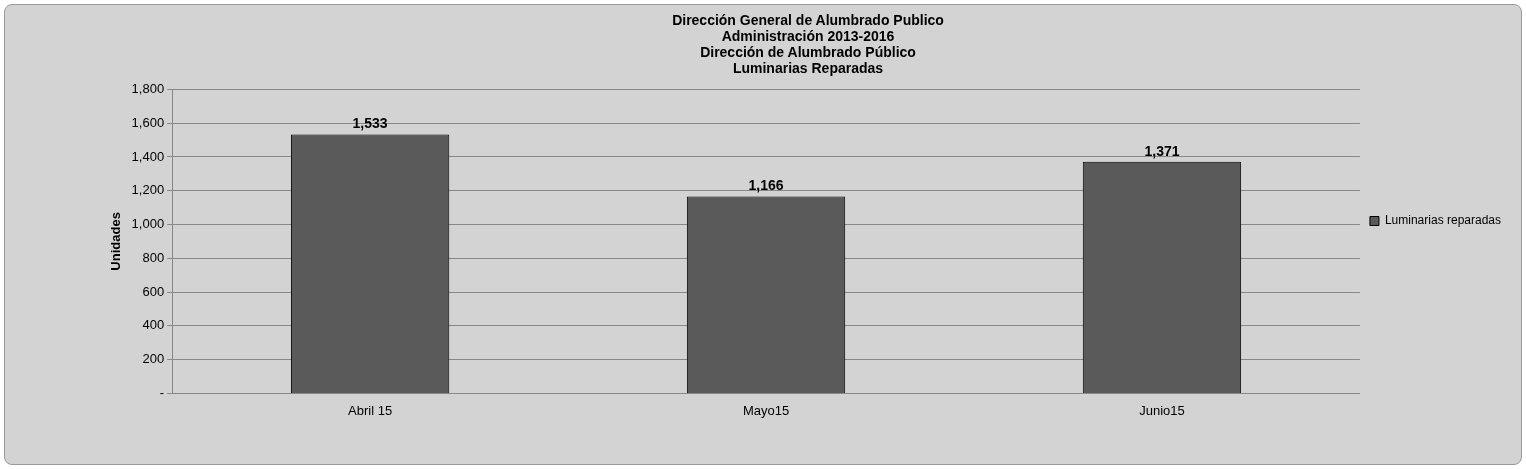 The height and width of the screenshot is (469, 1526). Describe the element at coordinates (148, 190) in the screenshot. I see `y-tick-label: 1,200` at that location.